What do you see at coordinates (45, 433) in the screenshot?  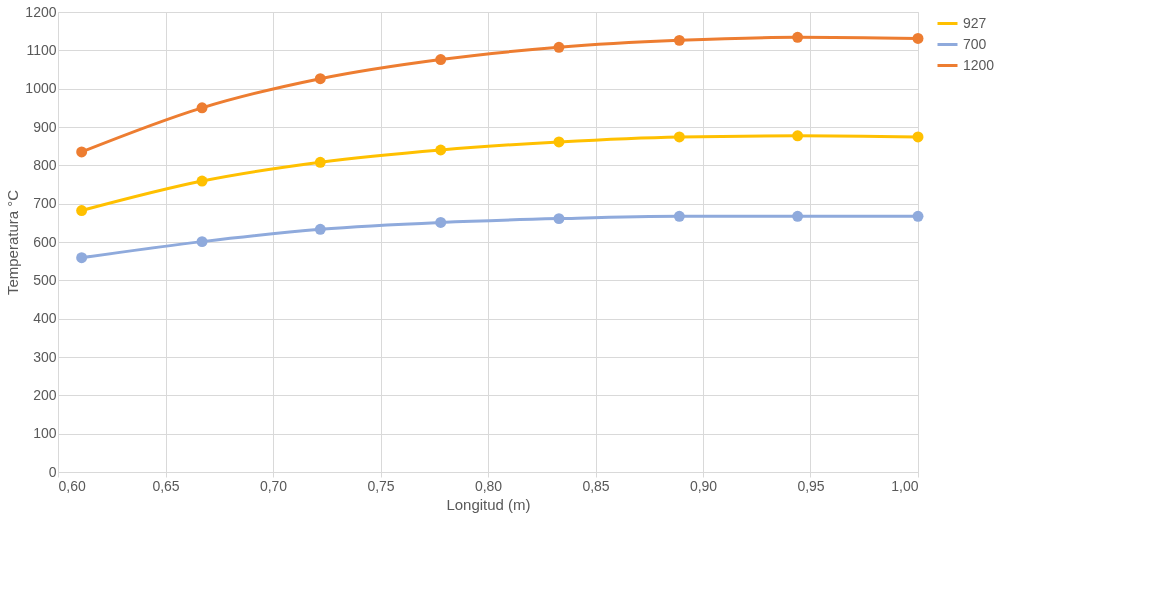 I see `y-tick-label: 100` at bounding box center [45, 433].